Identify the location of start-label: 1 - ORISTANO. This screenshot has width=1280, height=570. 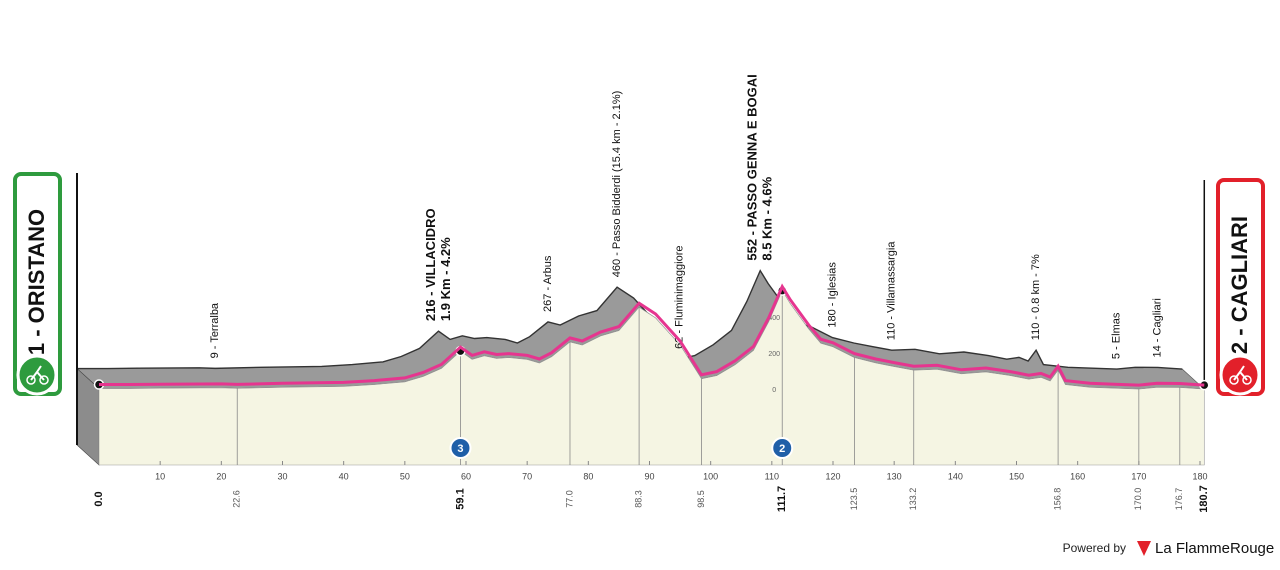
(36, 282).